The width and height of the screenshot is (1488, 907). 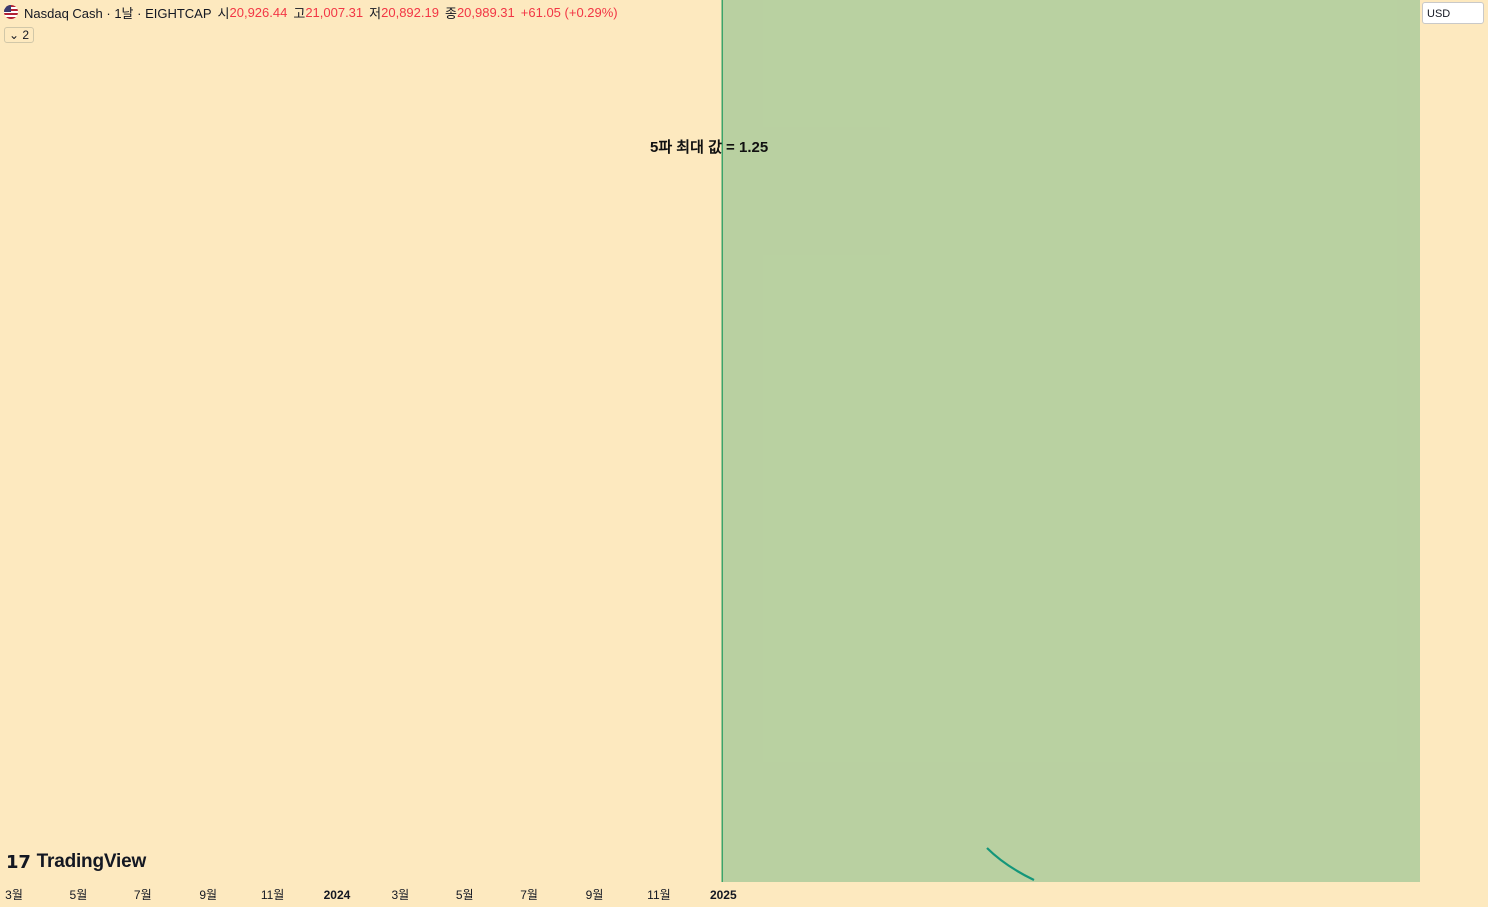 What do you see at coordinates (18, 861) in the screenshot?
I see `tradingview-logo-icon: 𝟭𝟳` at bounding box center [18, 861].